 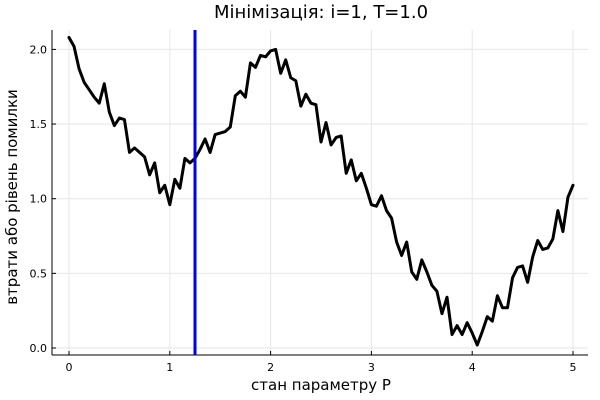 What do you see at coordinates (472, 367) in the screenshot?
I see `x-tick-label-4: 4` at bounding box center [472, 367].